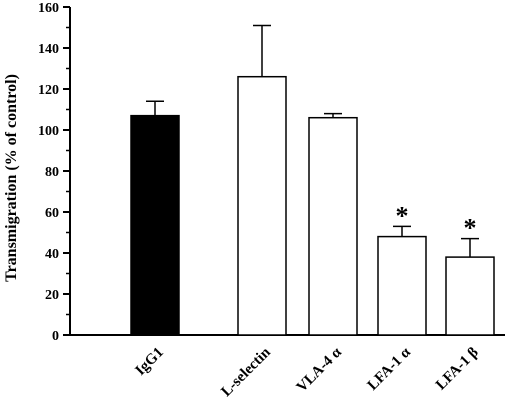 The image size is (520, 418). What do you see at coordinates (52, 254) in the screenshot?
I see `y-tick-label: 40` at bounding box center [52, 254].